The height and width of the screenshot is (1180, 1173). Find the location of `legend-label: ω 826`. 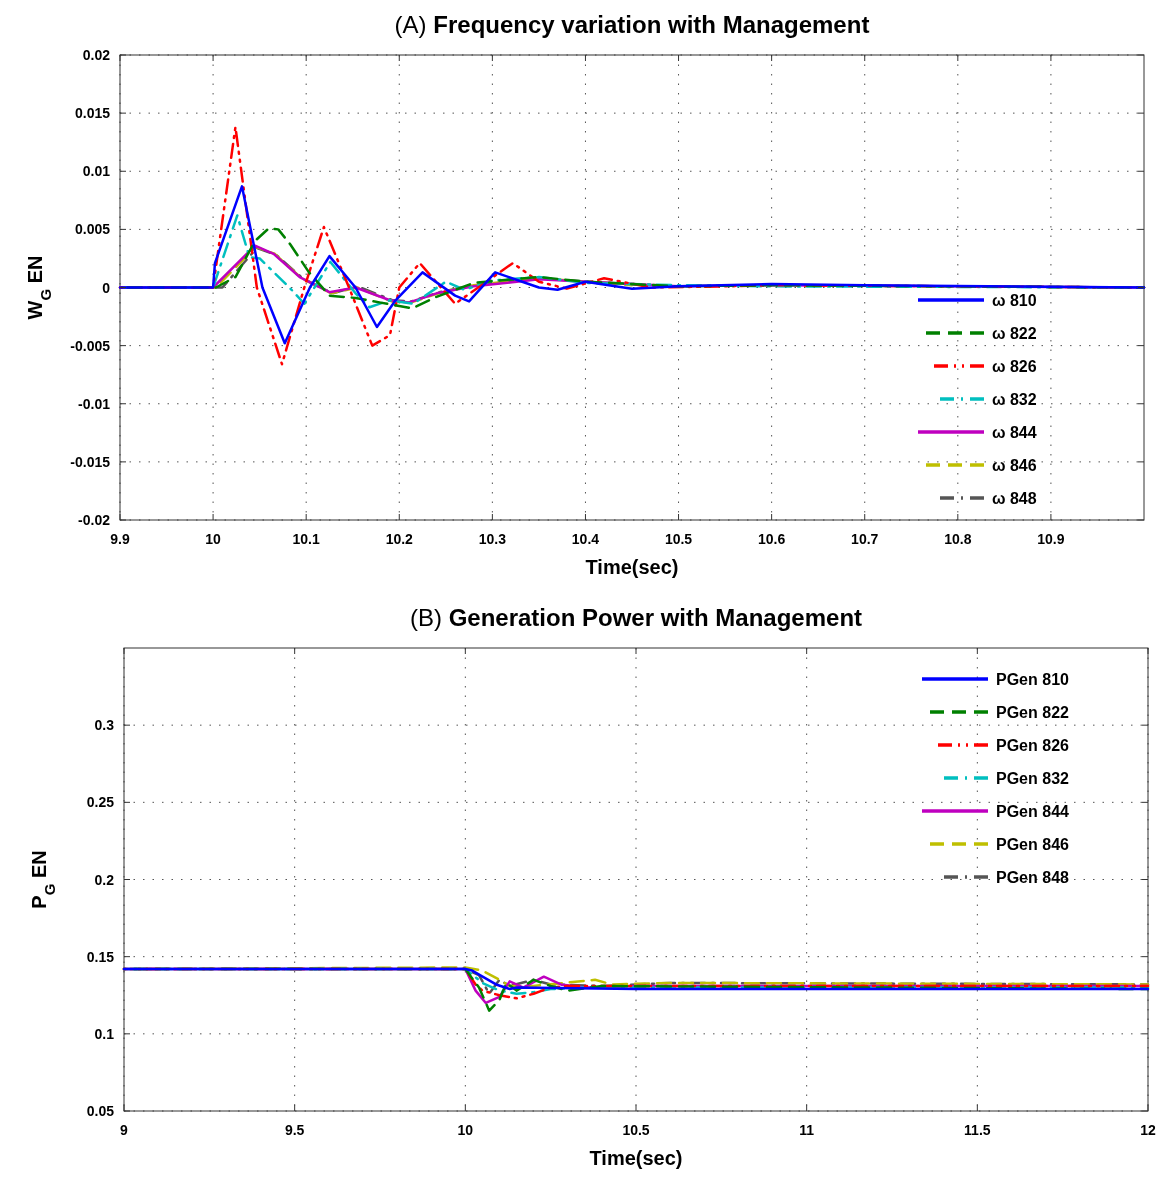

legend-label: ω 826 is located at coordinates (1014, 366).